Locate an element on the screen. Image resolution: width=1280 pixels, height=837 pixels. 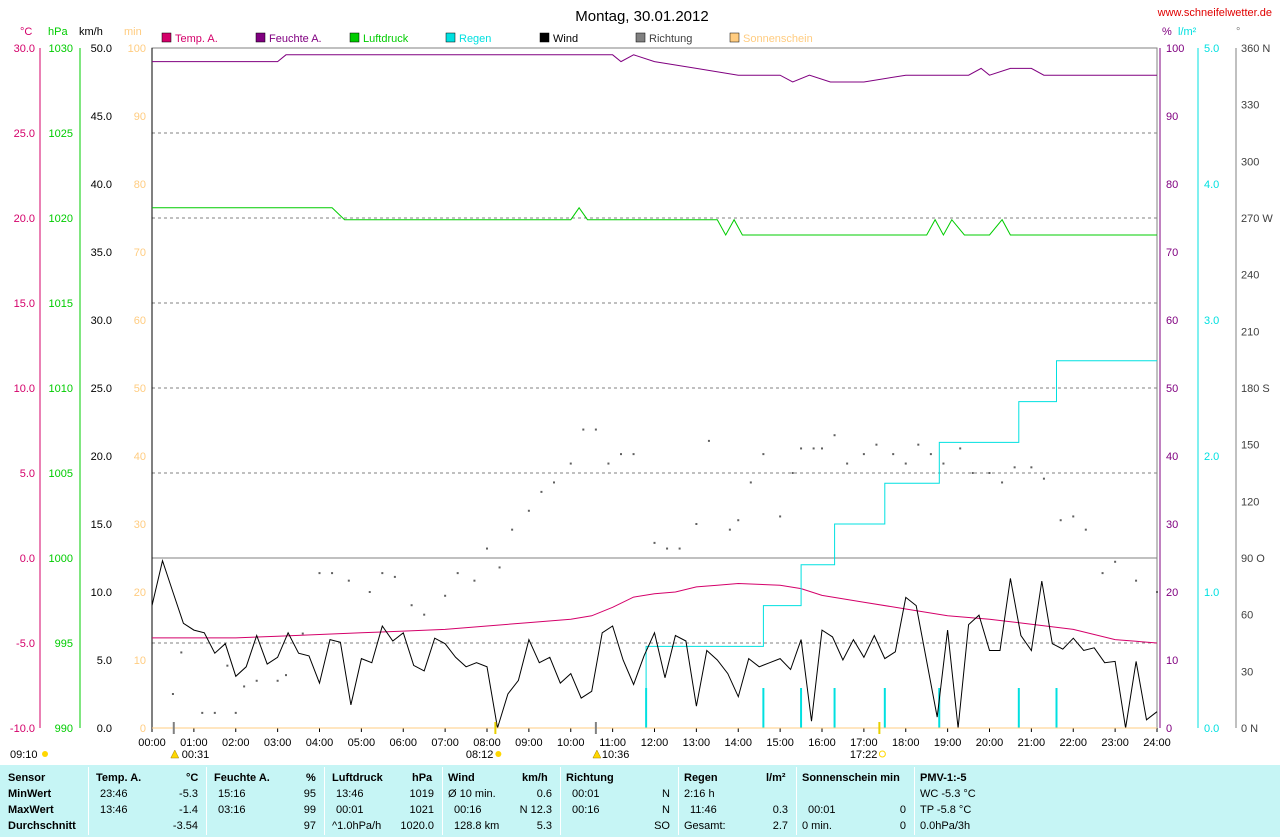
rain-tick: 2.0 is located at coordinates (1211, 457).